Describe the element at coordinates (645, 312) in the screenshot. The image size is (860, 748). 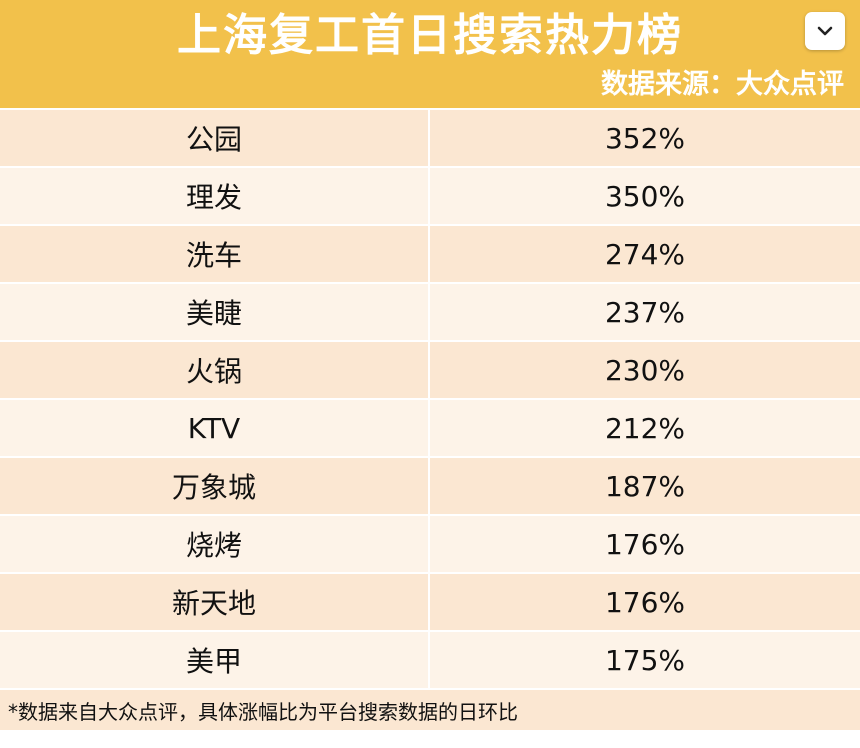
I see `row-value-cell: 237%` at that location.